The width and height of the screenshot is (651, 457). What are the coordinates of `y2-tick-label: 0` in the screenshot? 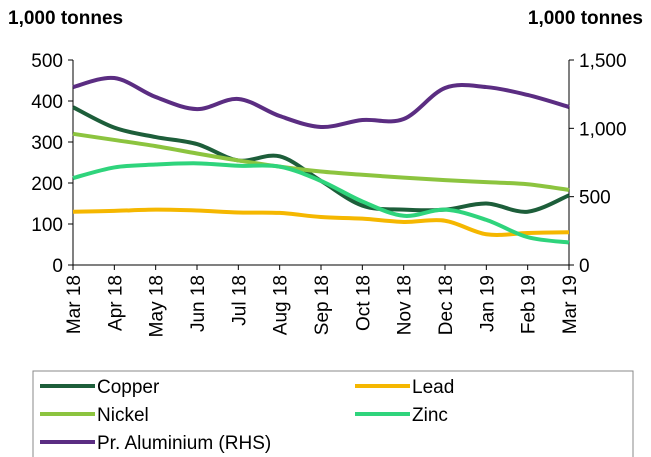 It's located at (584, 266).